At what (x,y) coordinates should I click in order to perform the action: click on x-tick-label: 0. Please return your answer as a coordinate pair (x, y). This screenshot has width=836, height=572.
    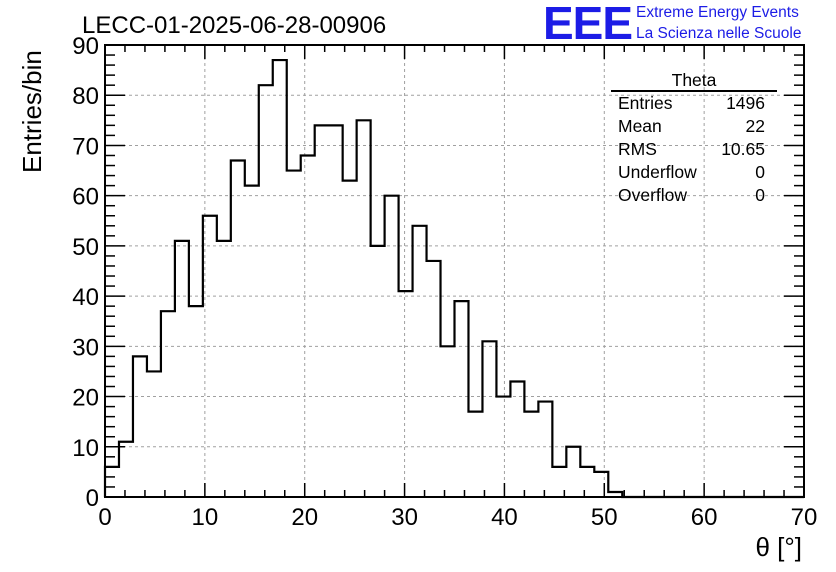
    Looking at the image, I should click on (104, 517).